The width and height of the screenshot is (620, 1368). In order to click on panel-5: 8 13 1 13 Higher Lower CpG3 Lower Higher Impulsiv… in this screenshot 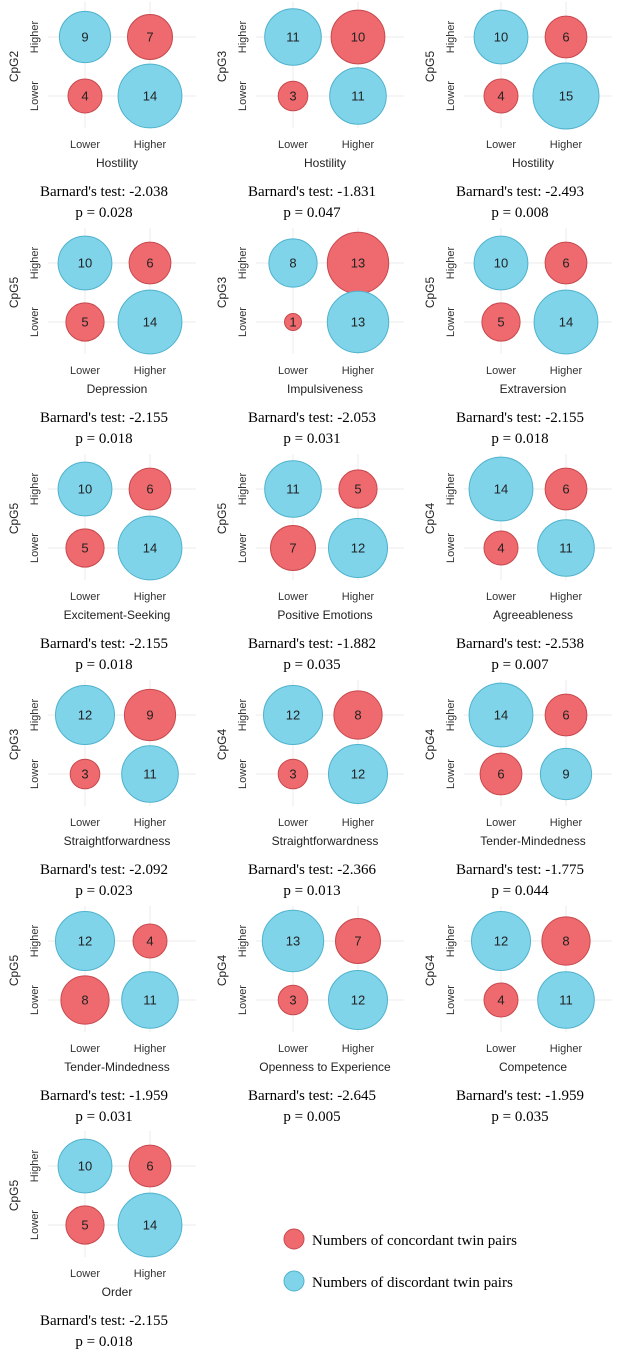, I will do `click(309, 337)`.